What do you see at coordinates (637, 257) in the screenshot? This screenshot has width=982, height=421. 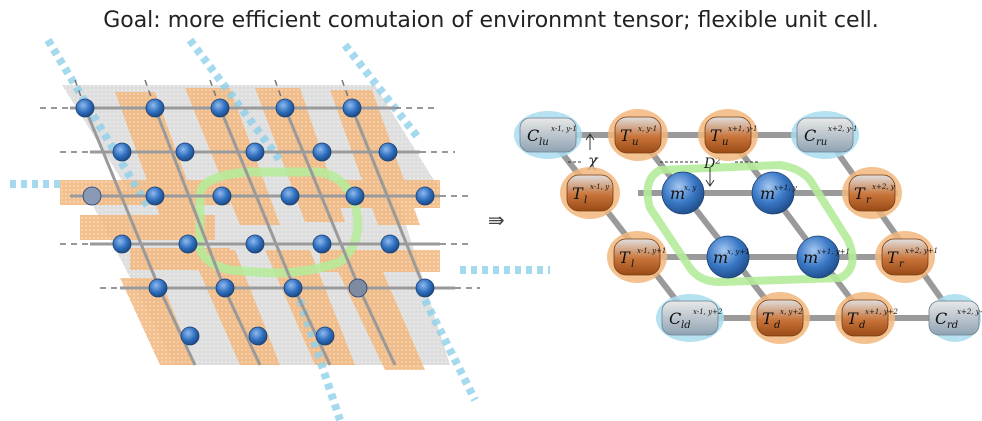 I see `edge-tensor-l-2: T l x-1, y+1` at bounding box center [637, 257].